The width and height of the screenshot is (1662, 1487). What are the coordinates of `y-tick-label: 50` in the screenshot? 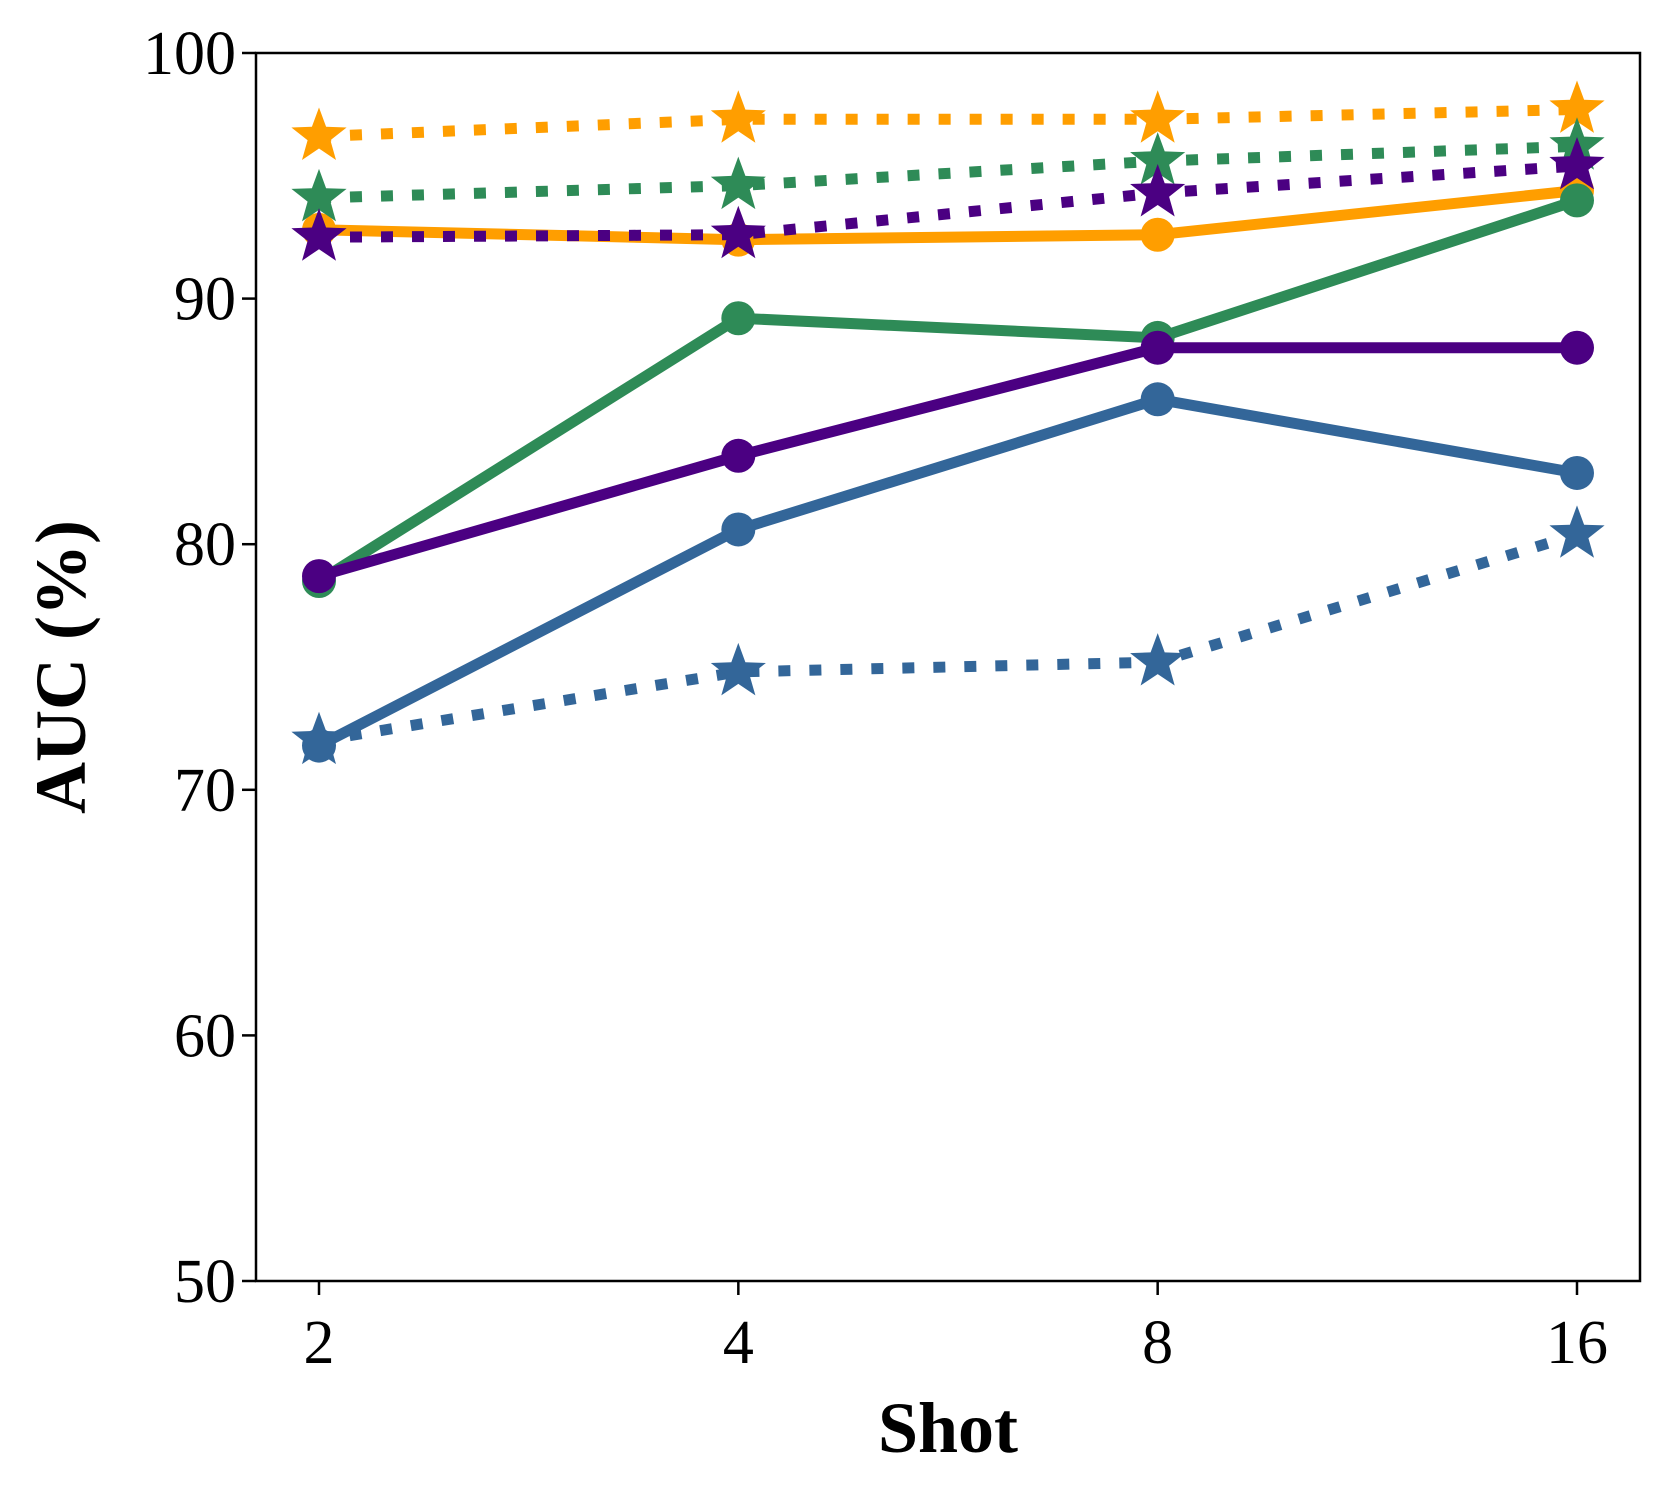 It's located at (205, 1282).